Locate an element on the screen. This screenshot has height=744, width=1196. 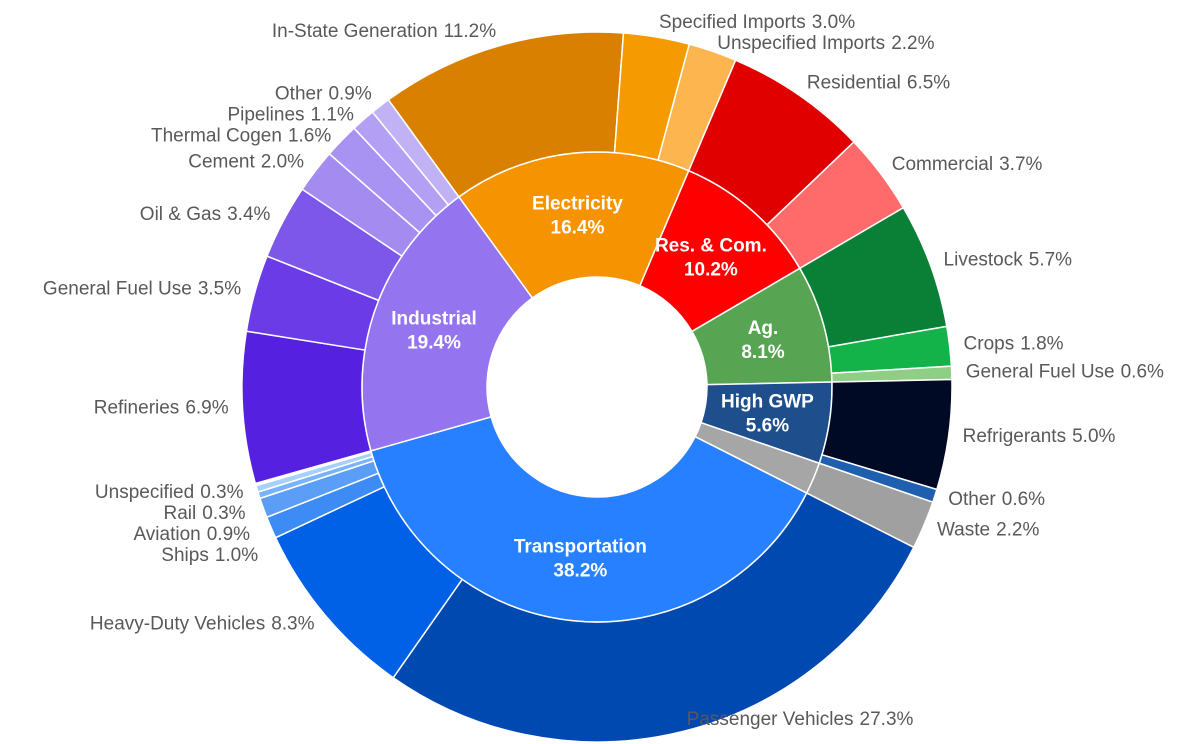
outer-label: Unspecified 0.3% is located at coordinates (169, 492).